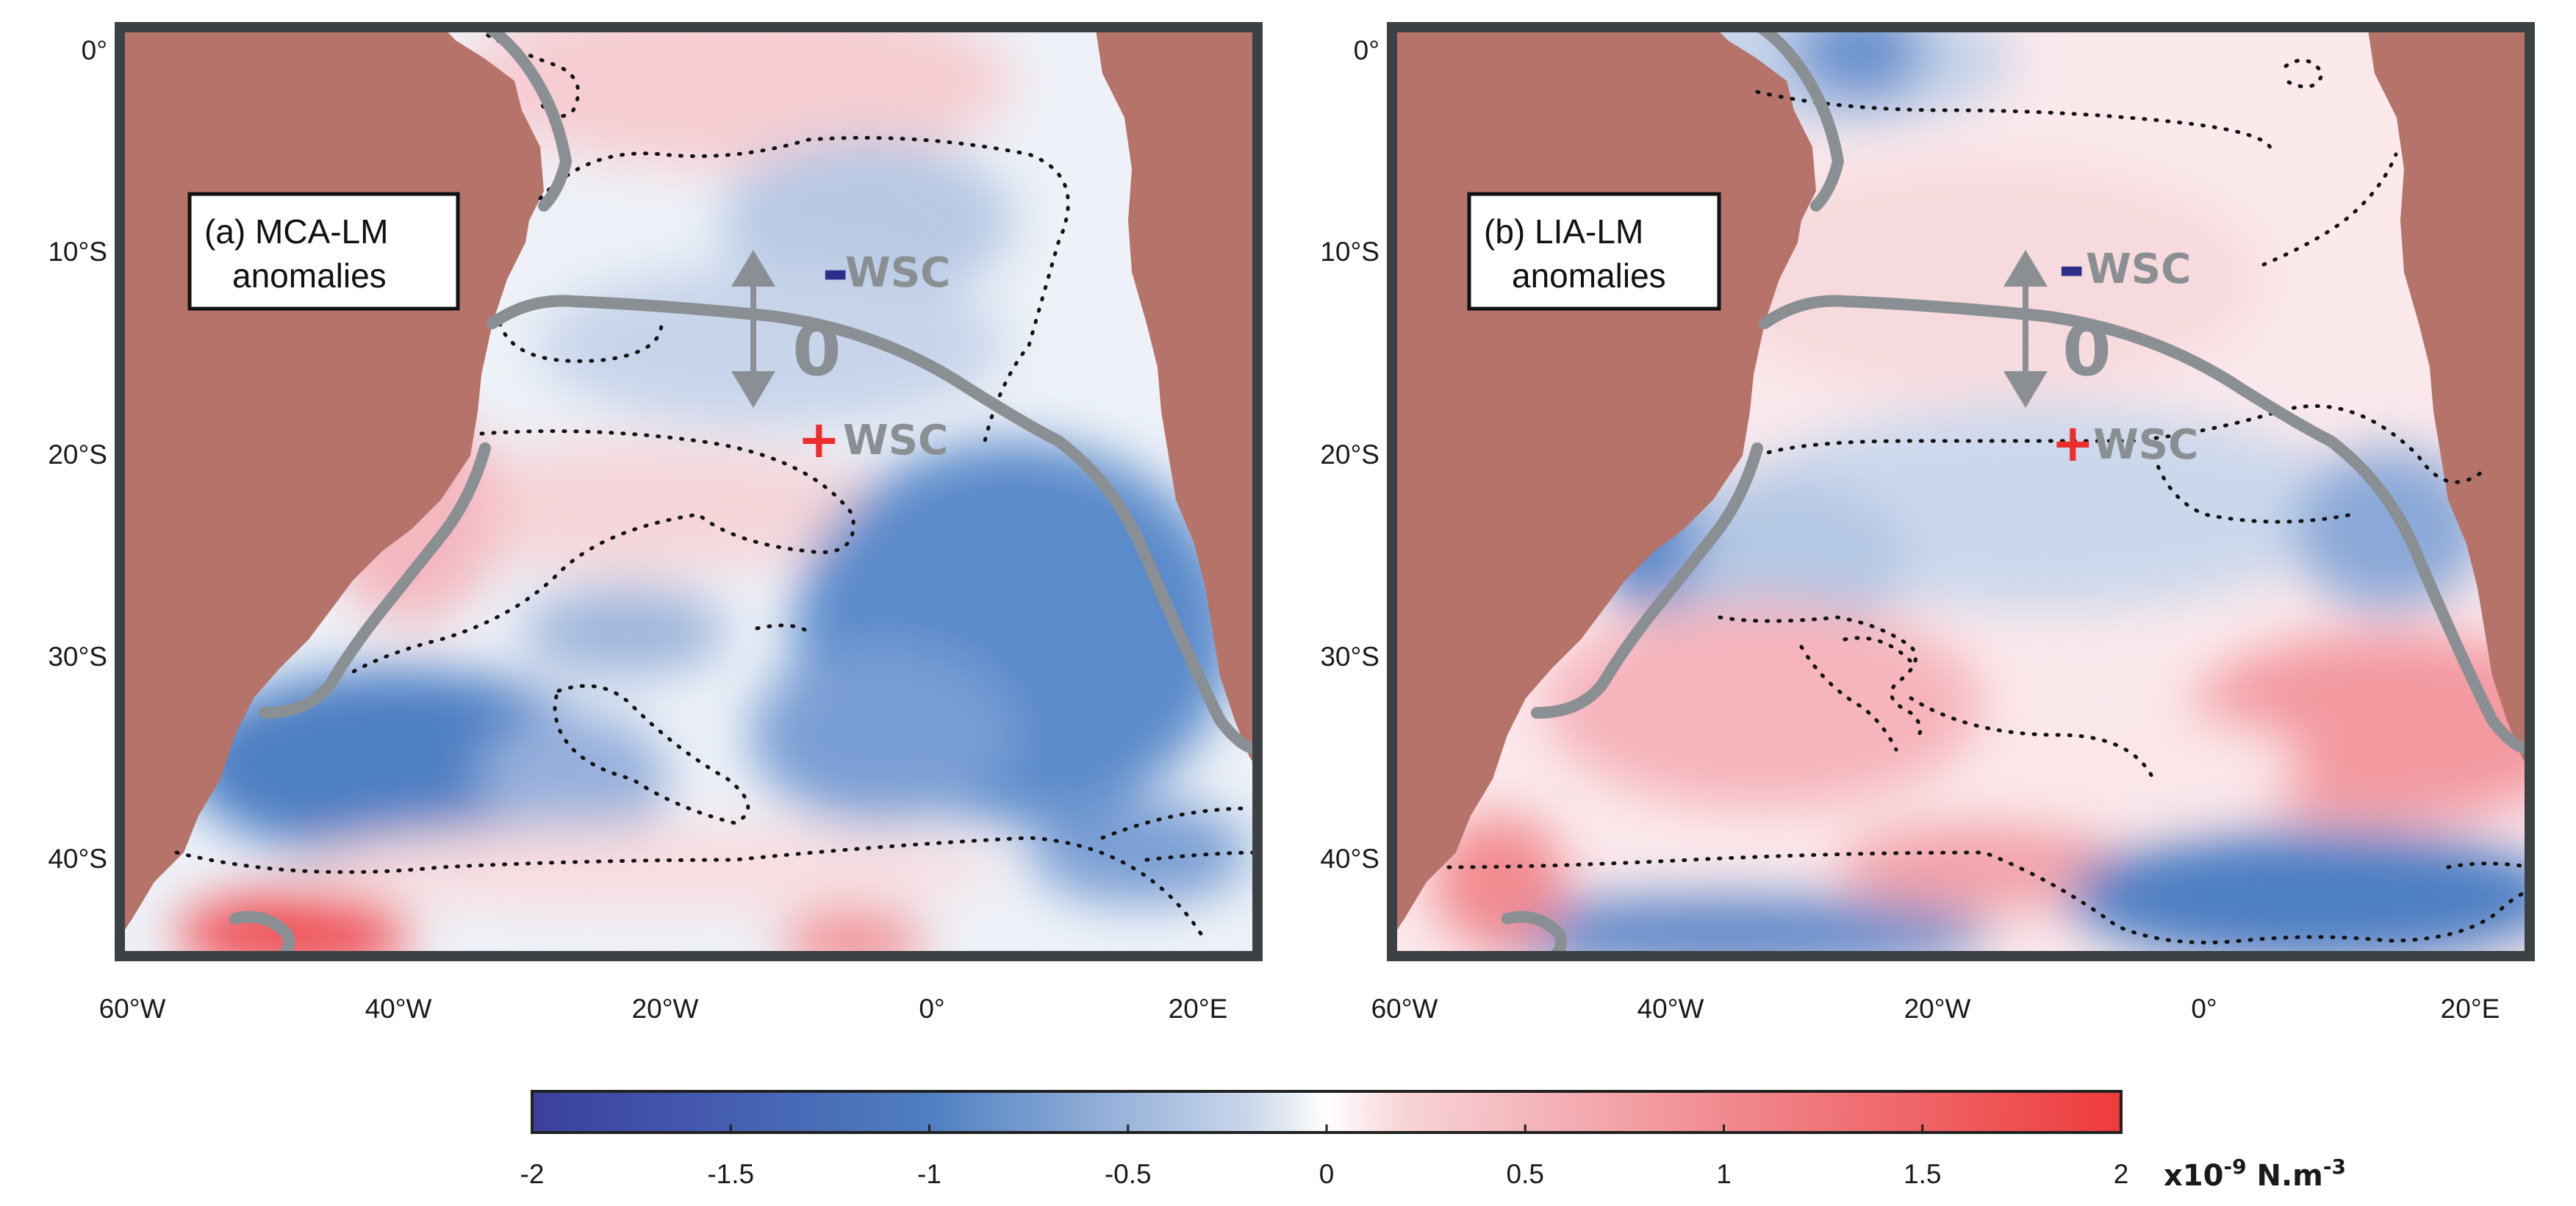 The image size is (2576, 1206). Describe the element at coordinates (835, 271) in the screenshot. I see `minus-sign-a: -` at that location.